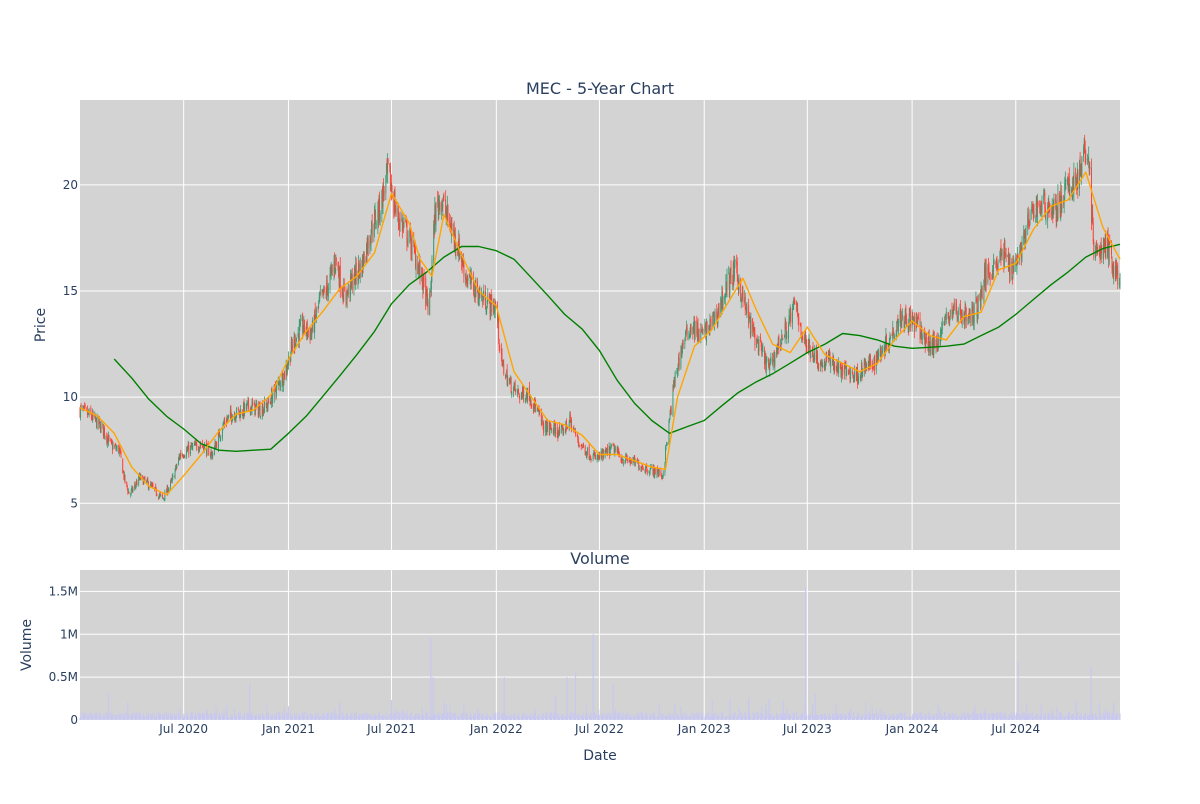  What do you see at coordinates (599, 729) in the screenshot?
I see `x-tick-label: Jul 2022` at bounding box center [599, 729].